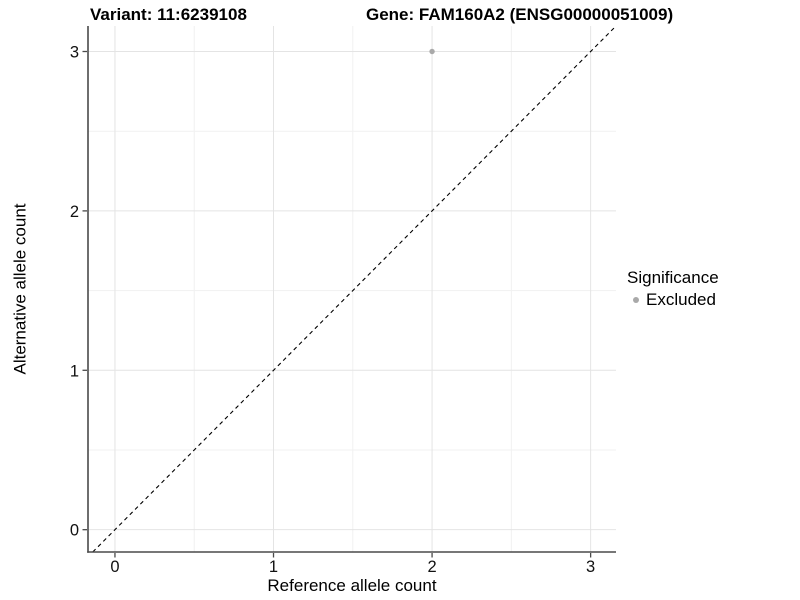 The height and width of the screenshot is (600, 800). What do you see at coordinates (74, 212) in the screenshot?
I see `y-tick-label: 2` at bounding box center [74, 212].